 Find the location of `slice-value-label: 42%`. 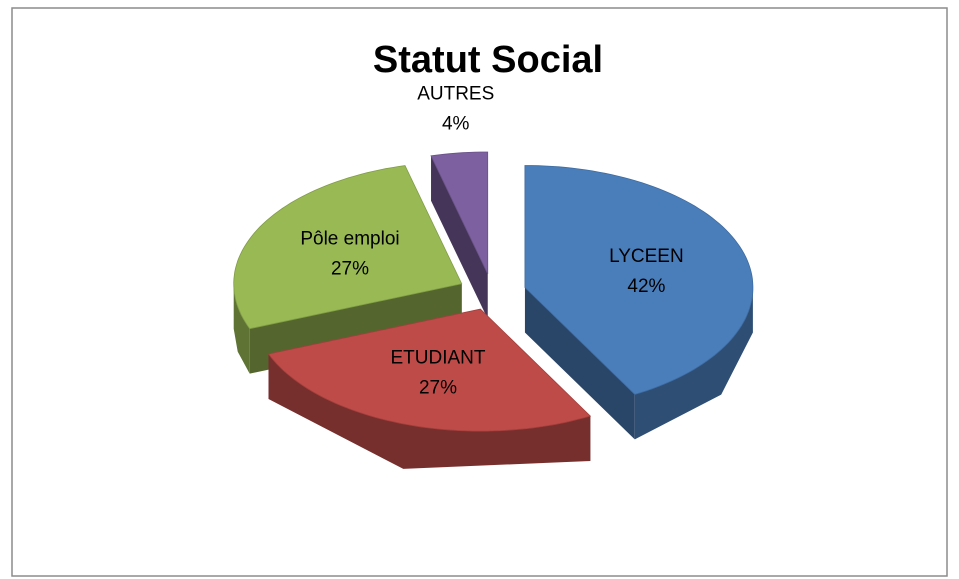

slice-value-label: 42% is located at coordinates (646, 286).